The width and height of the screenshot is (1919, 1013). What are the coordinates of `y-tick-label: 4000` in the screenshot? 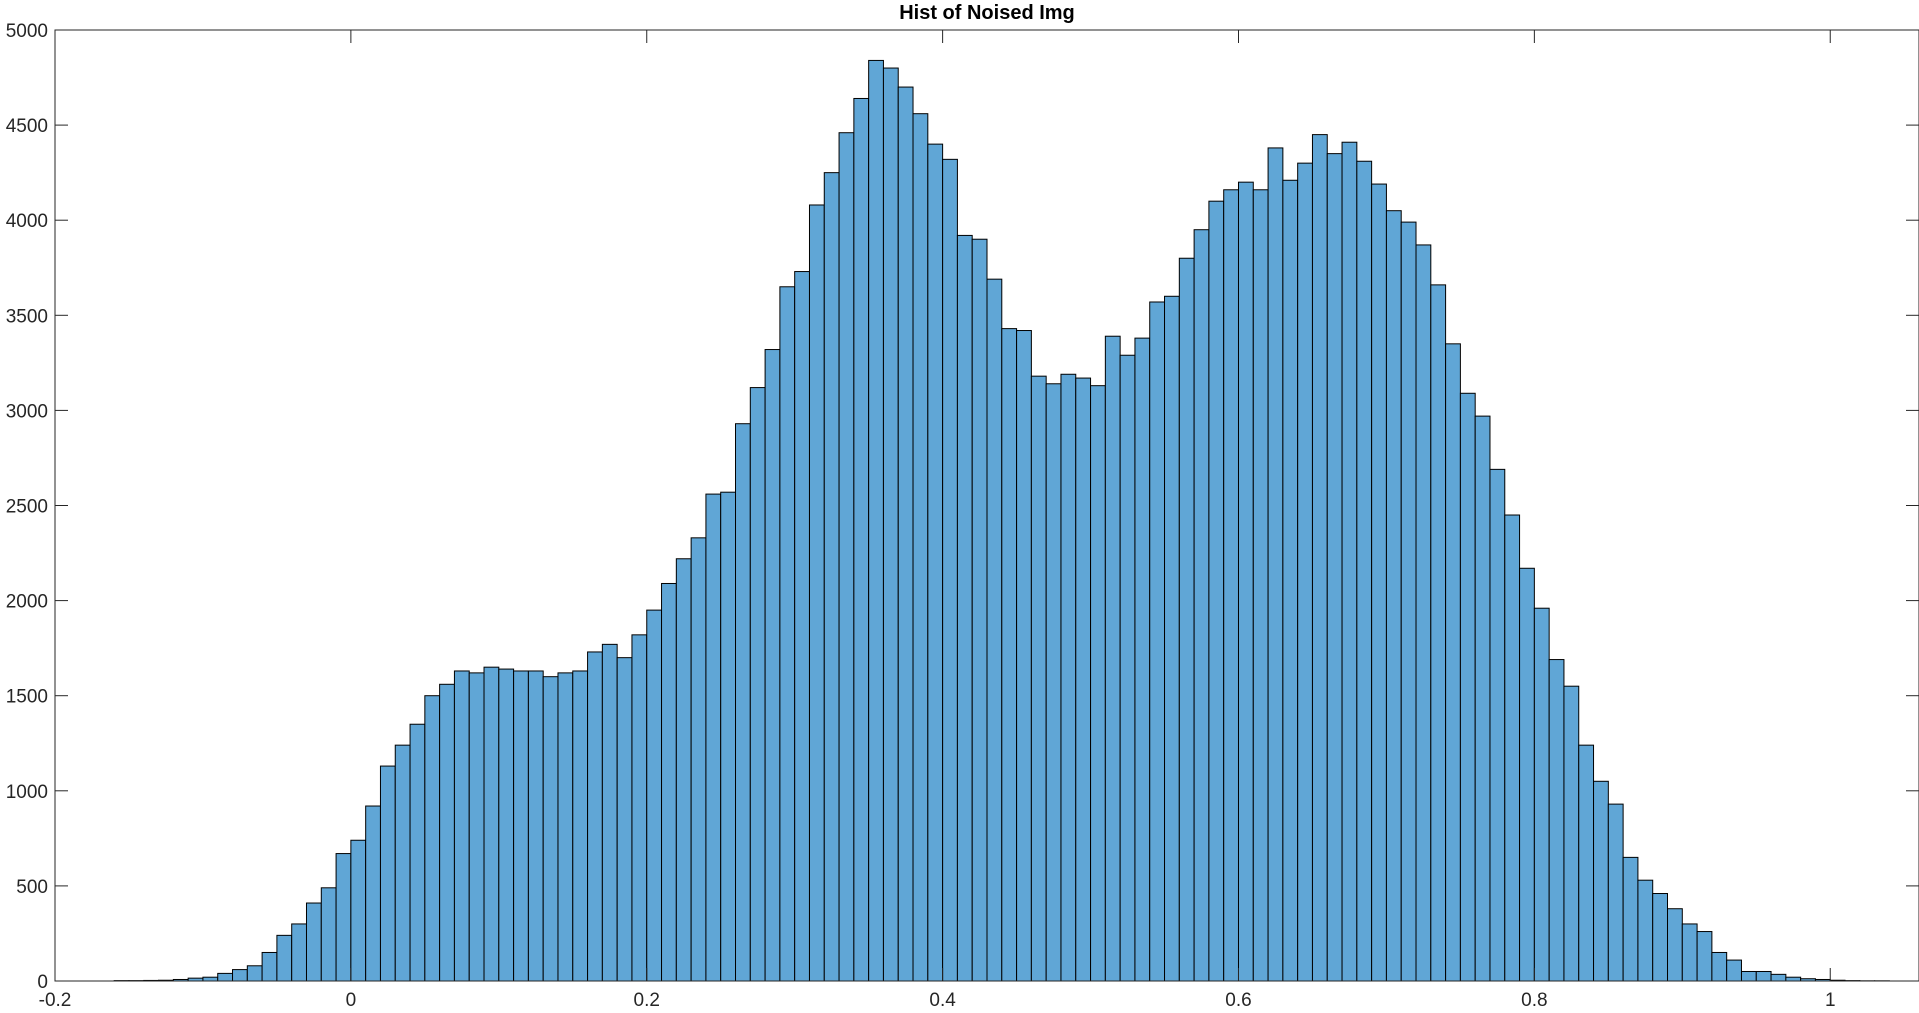 It's located at (27, 221).